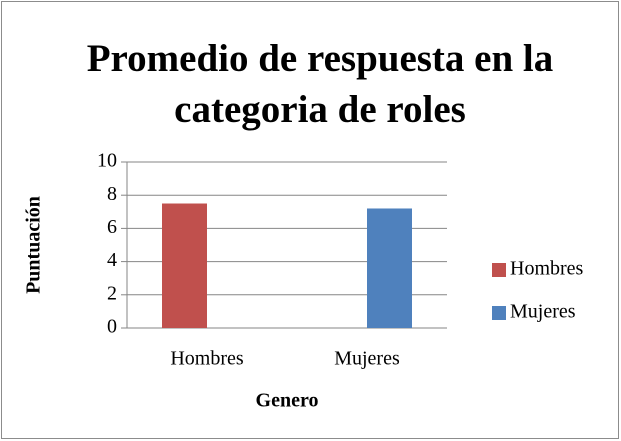 This screenshot has width=621, height=441. I want to click on x-axis-title: Genero, so click(287, 401).